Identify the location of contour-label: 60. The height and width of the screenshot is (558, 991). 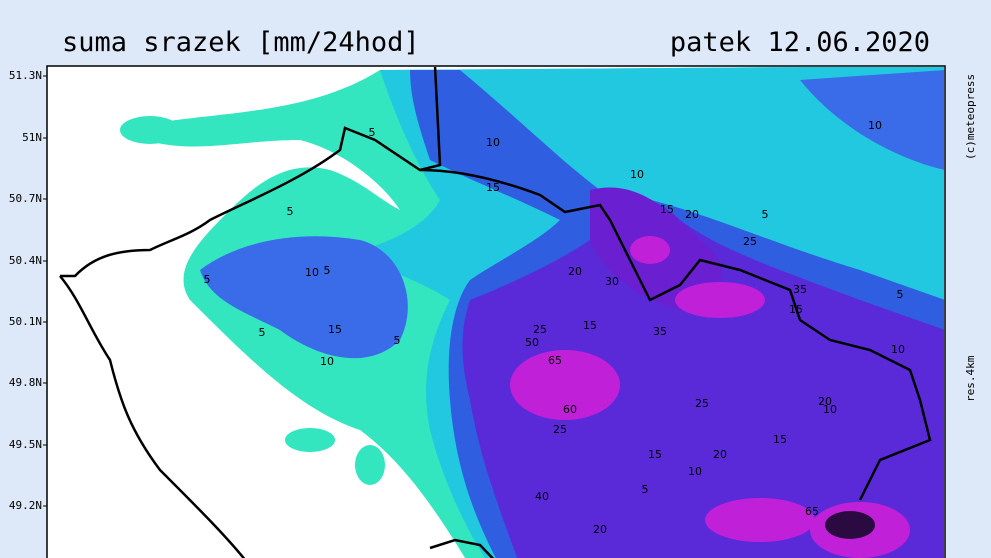
(570, 409).